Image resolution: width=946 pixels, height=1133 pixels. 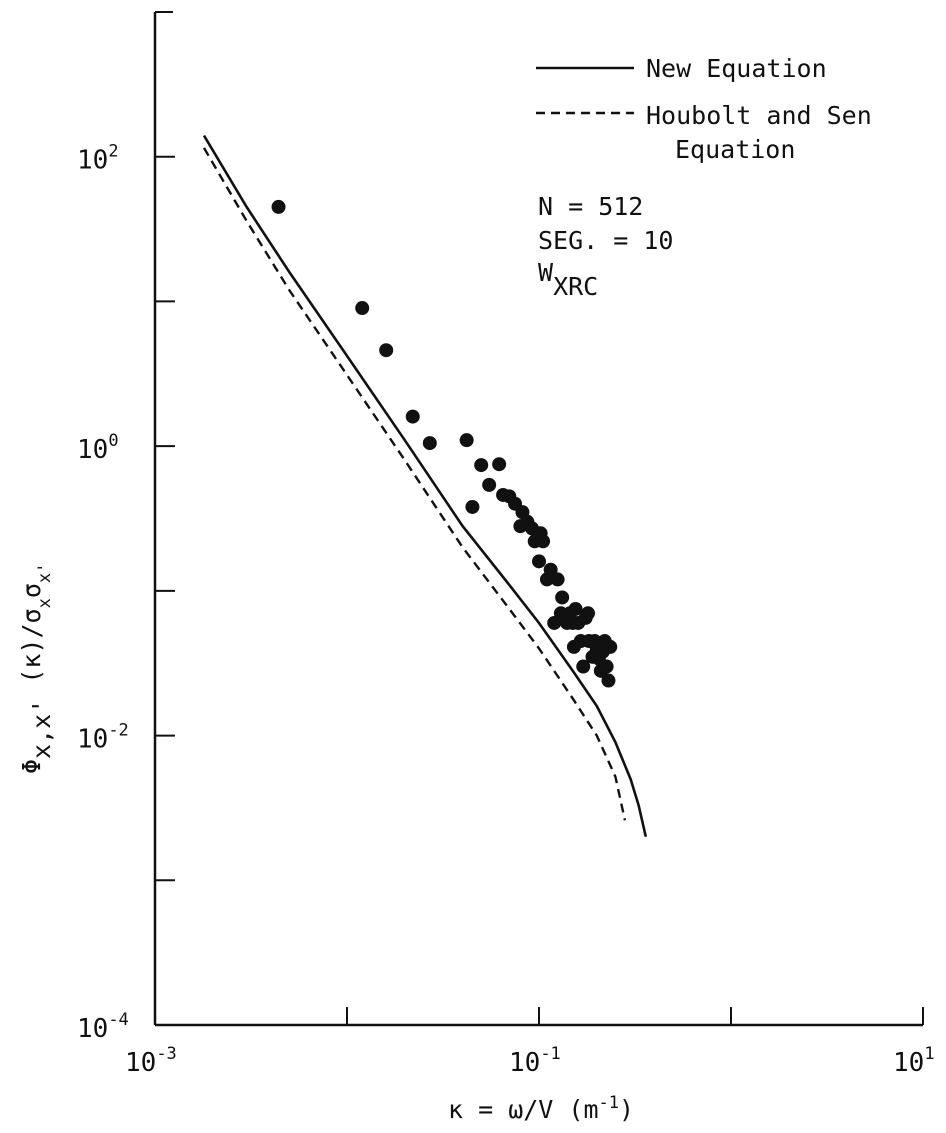 I want to click on legend-label-houbolt-sen-line1: Houbolt and Sen, so click(x=759, y=115).